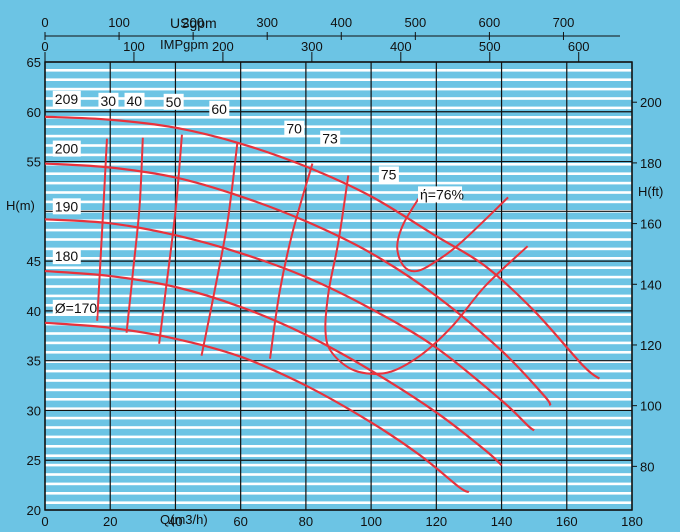 The image size is (680, 532). Describe the element at coordinates (267, 22) in the screenshot. I see `us-gpm-tick-label: 300` at that location.